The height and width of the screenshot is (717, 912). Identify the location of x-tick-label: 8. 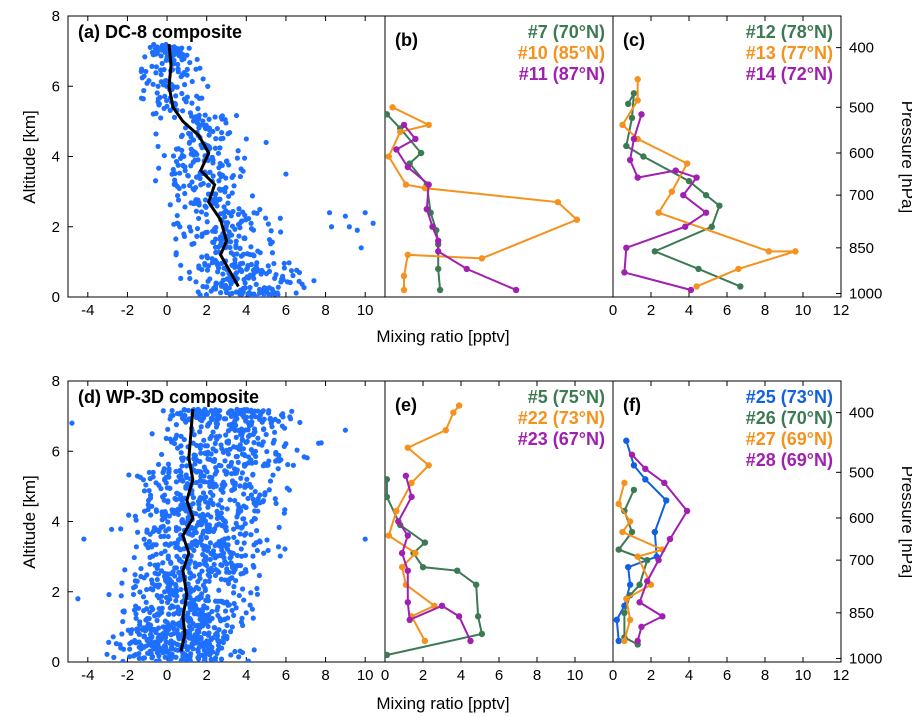
(325, 310).